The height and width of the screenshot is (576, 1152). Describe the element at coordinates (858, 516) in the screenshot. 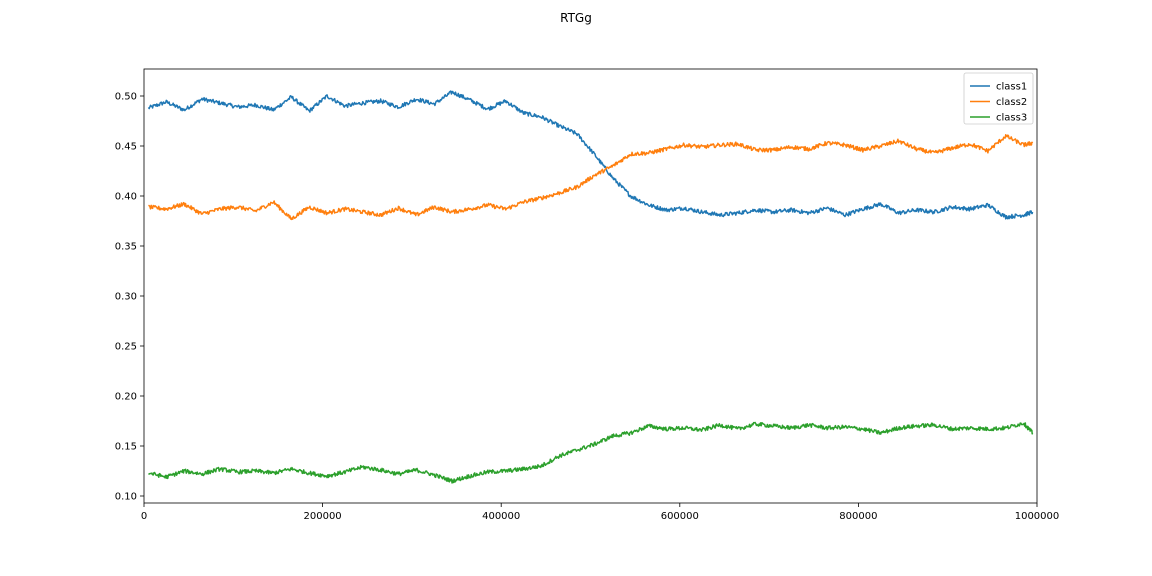

I see `x-tick-label: 800000` at that location.